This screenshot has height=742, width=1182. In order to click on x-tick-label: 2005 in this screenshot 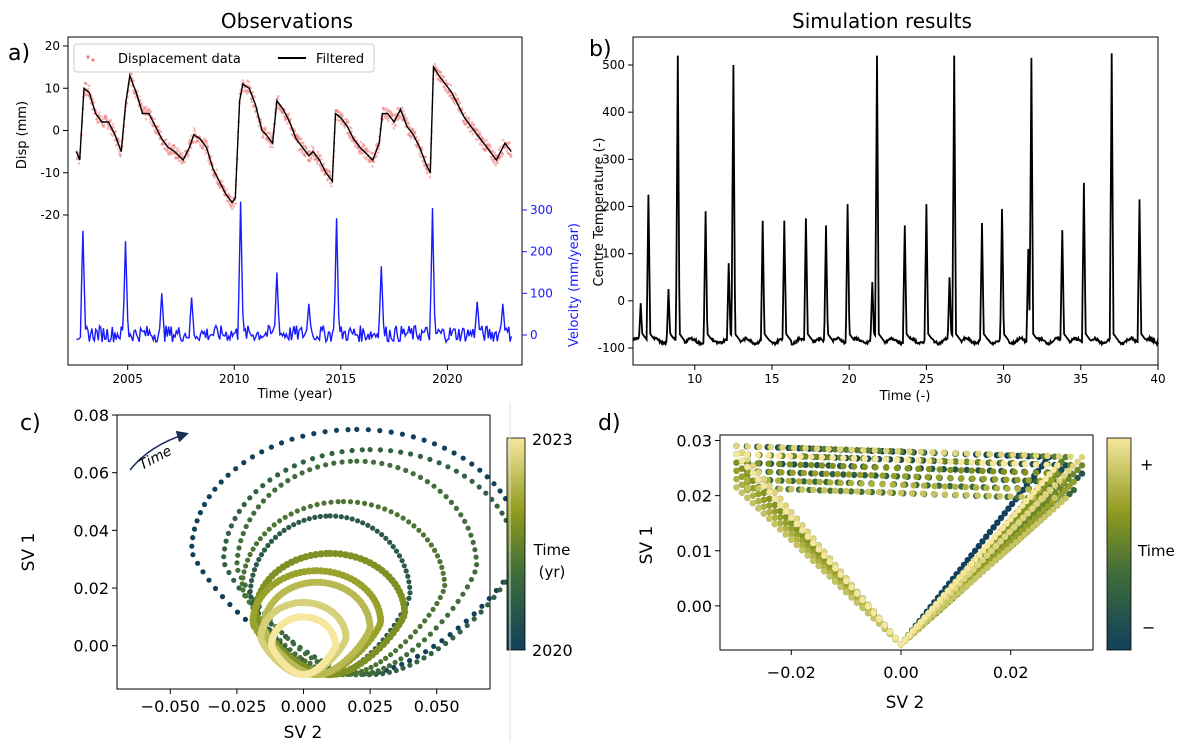, I will do `click(127, 379)`.